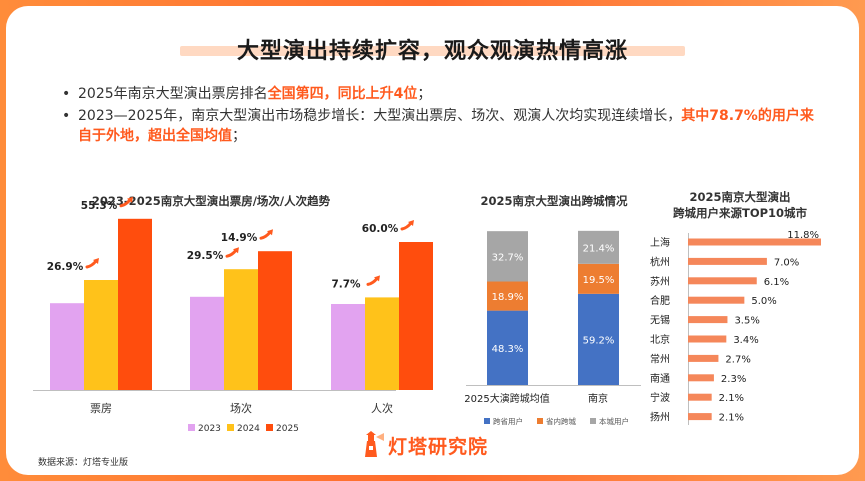  I want to click on value-label: 6.1%, so click(776, 282).